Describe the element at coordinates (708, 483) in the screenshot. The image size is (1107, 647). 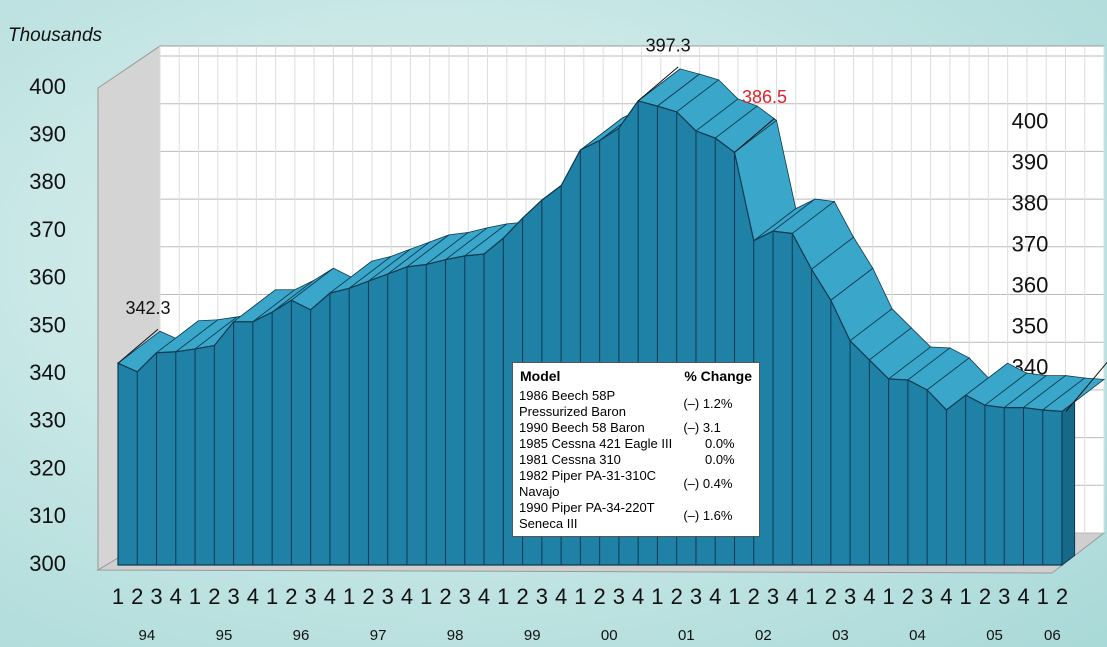
I see `cell: (–) 0.4%` at that location.